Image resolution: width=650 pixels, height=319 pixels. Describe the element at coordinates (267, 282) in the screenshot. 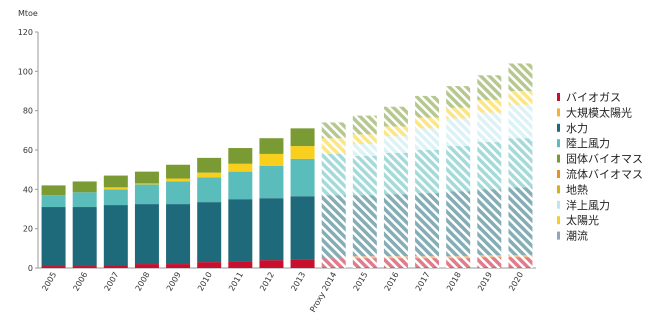

I see `x-tick-label: 2012` at that location.